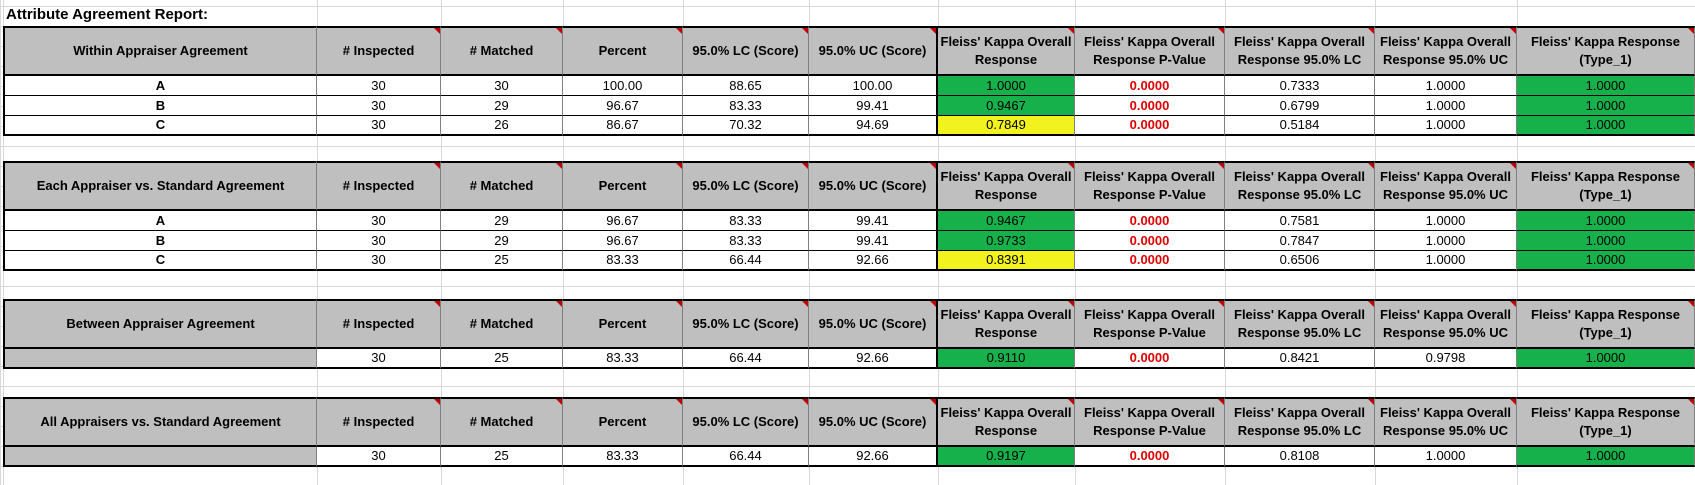 Image resolution: width=1695 pixels, height=485 pixels. What do you see at coordinates (873, 126) in the screenshot?
I see `table-cell-95-0-uc-score: 94.69` at bounding box center [873, 126].